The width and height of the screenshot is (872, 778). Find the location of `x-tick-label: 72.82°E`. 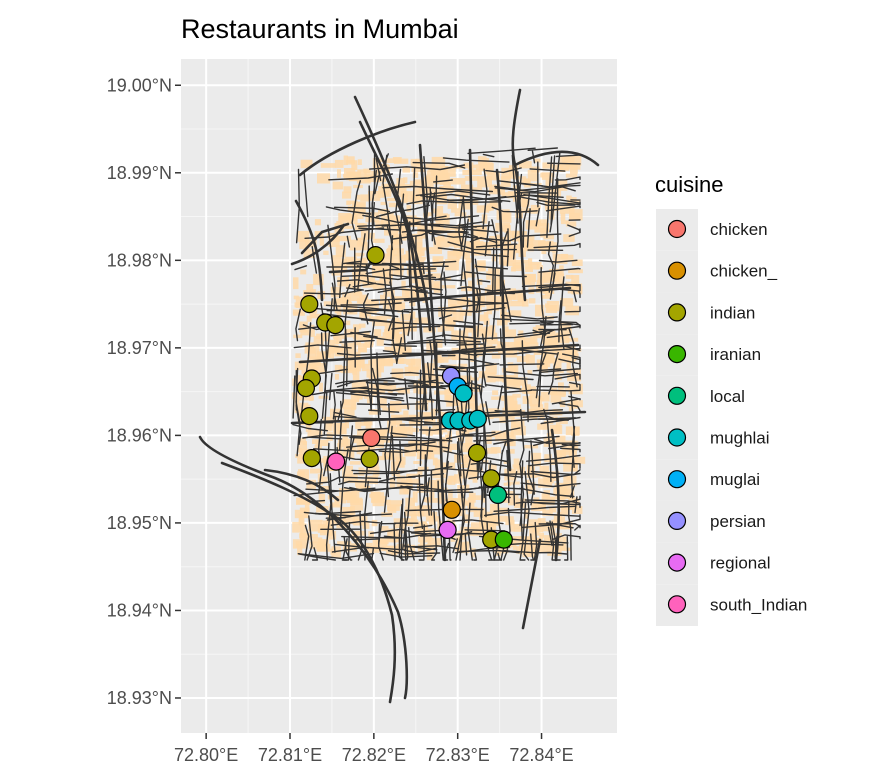

x-tick-label: 72.82°E is located at coordinates (374, 755).